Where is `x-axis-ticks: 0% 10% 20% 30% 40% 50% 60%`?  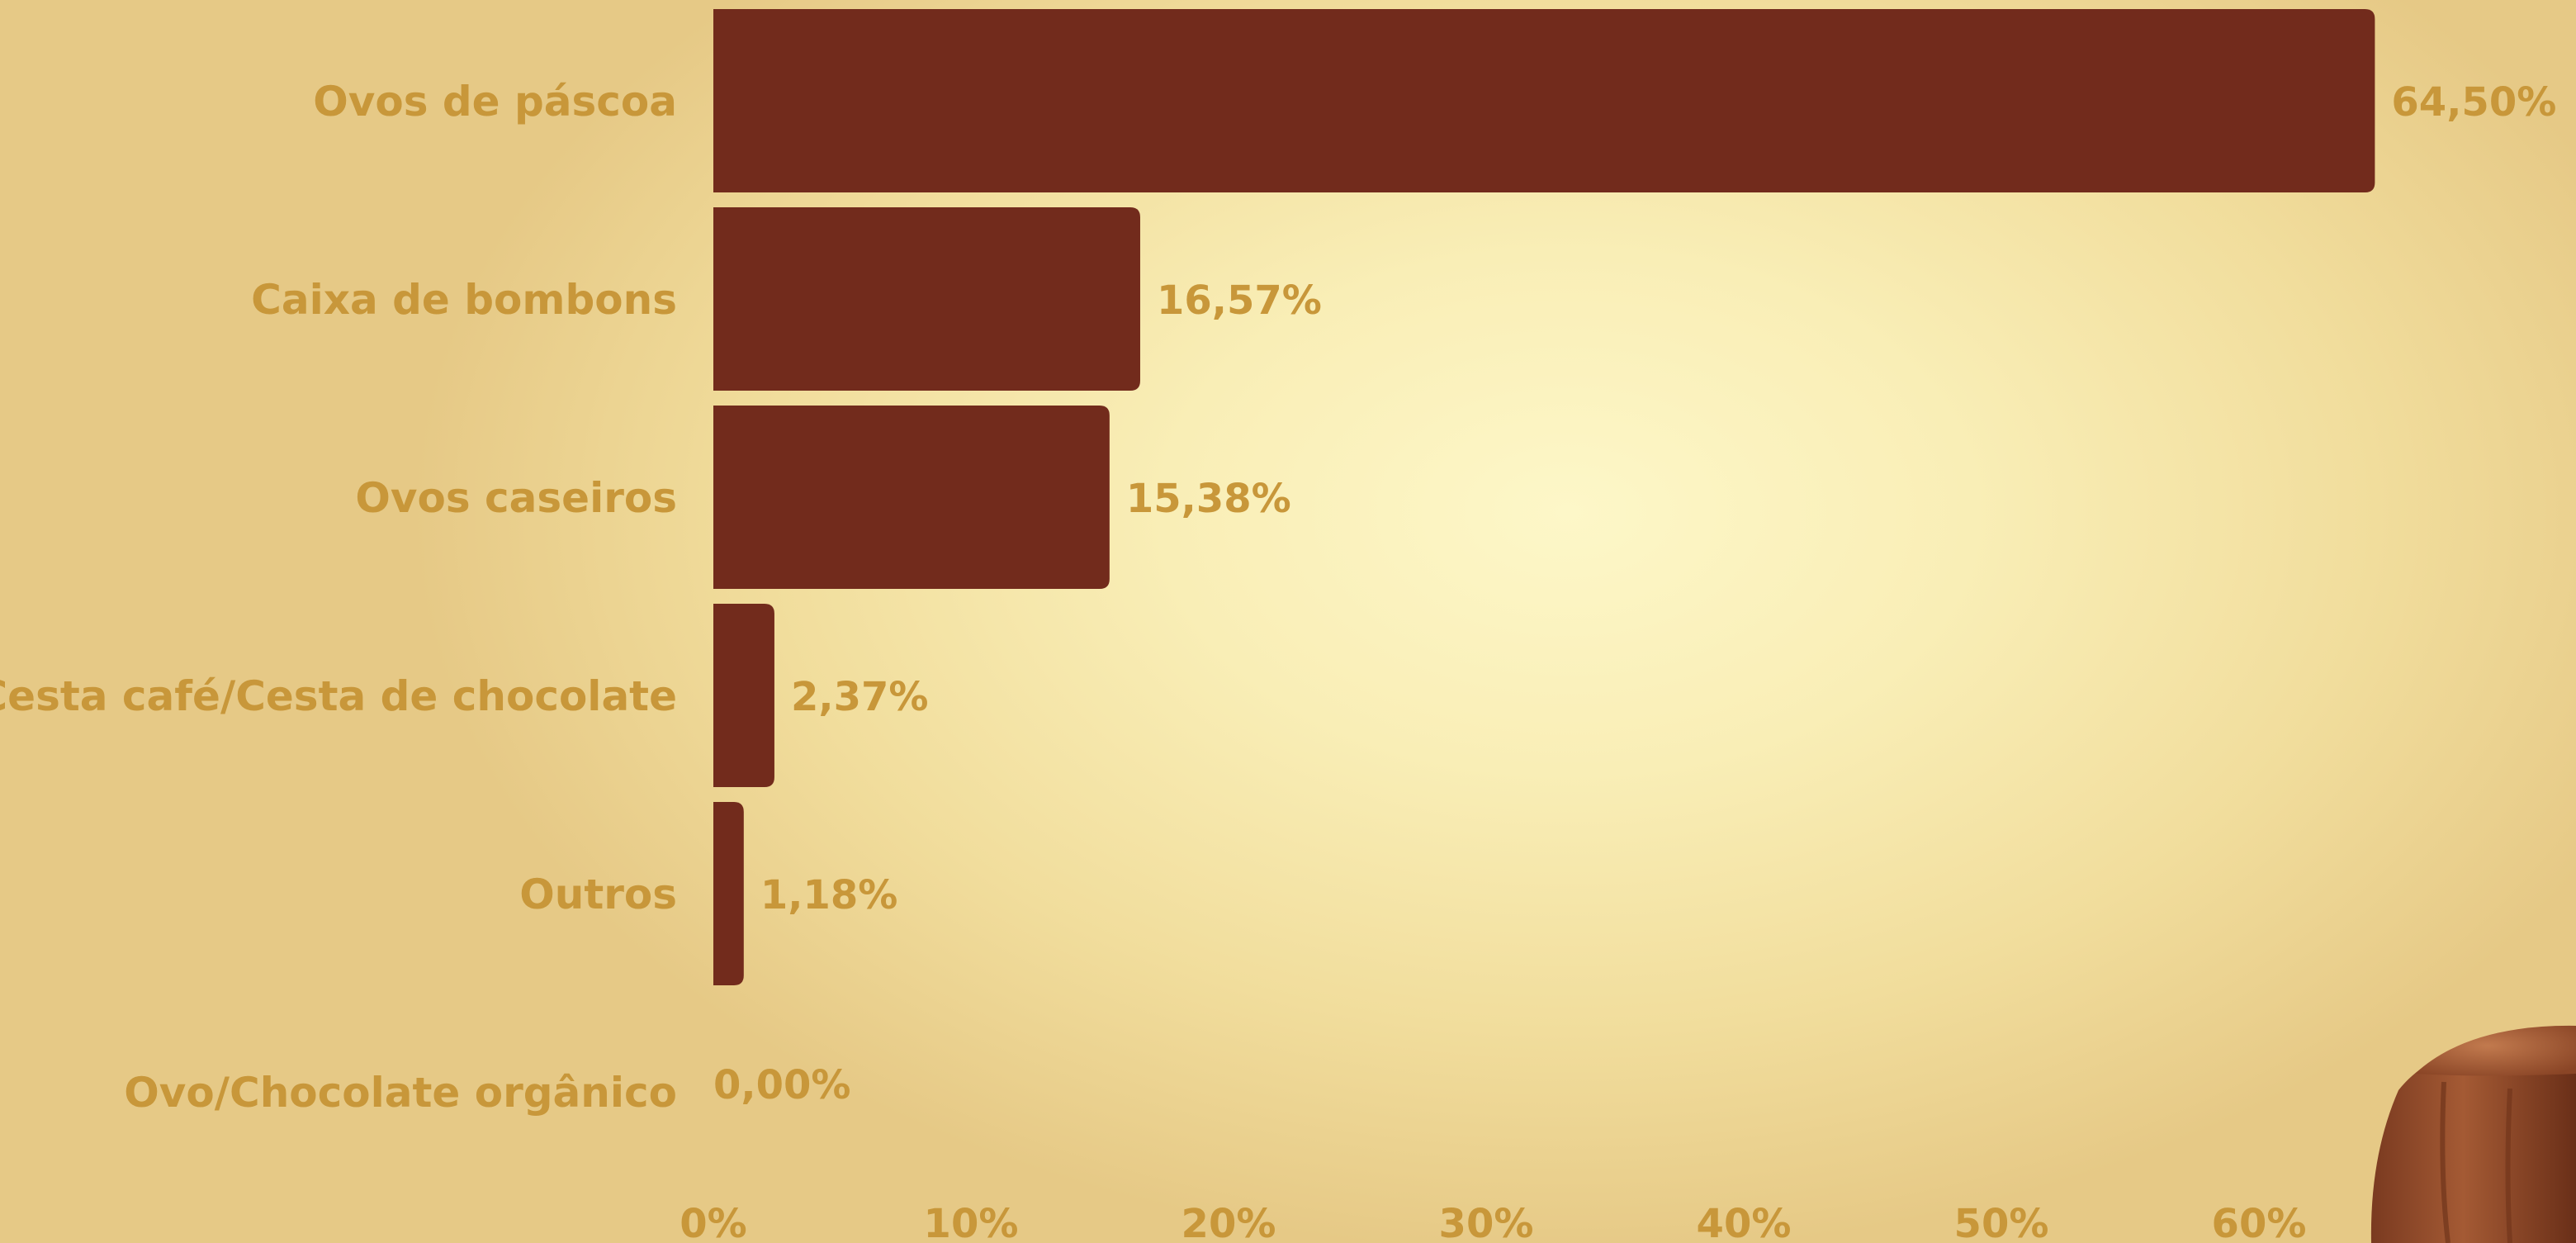 x-axis-ticks: 0% 10% 20% 30% 40% 50% 60% is located at coordinates (1493, 1222).